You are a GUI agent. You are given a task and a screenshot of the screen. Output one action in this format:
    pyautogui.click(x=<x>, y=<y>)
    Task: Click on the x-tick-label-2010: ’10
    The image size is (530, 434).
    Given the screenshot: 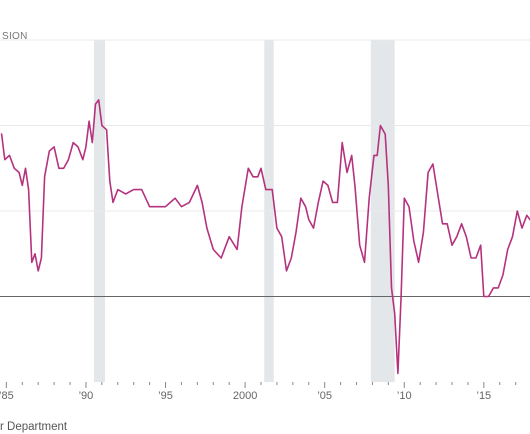 What is the action you would take?
    pyautogui.click(x=404, y=396)
    